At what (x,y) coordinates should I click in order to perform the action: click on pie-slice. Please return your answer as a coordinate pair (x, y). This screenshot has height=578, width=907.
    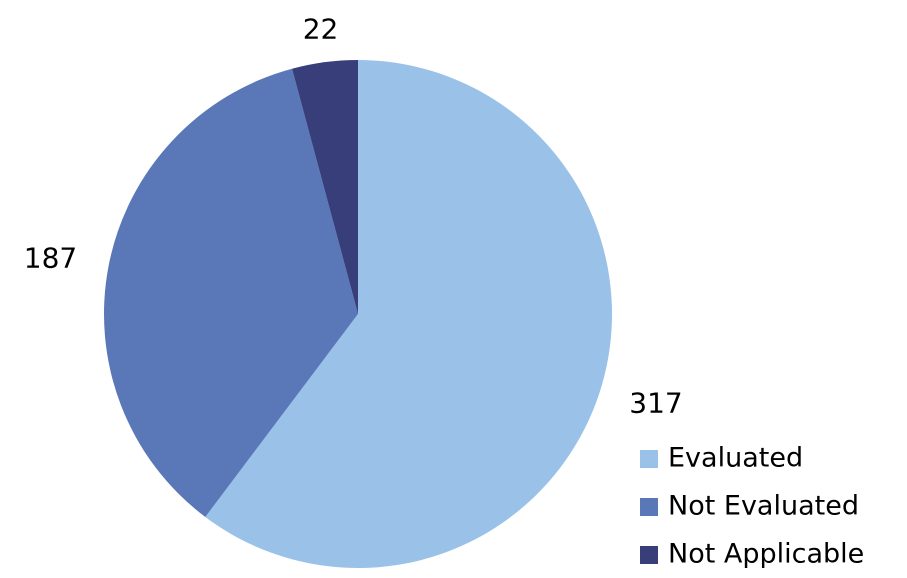
    Looking at the image, I should click on (325, 187).